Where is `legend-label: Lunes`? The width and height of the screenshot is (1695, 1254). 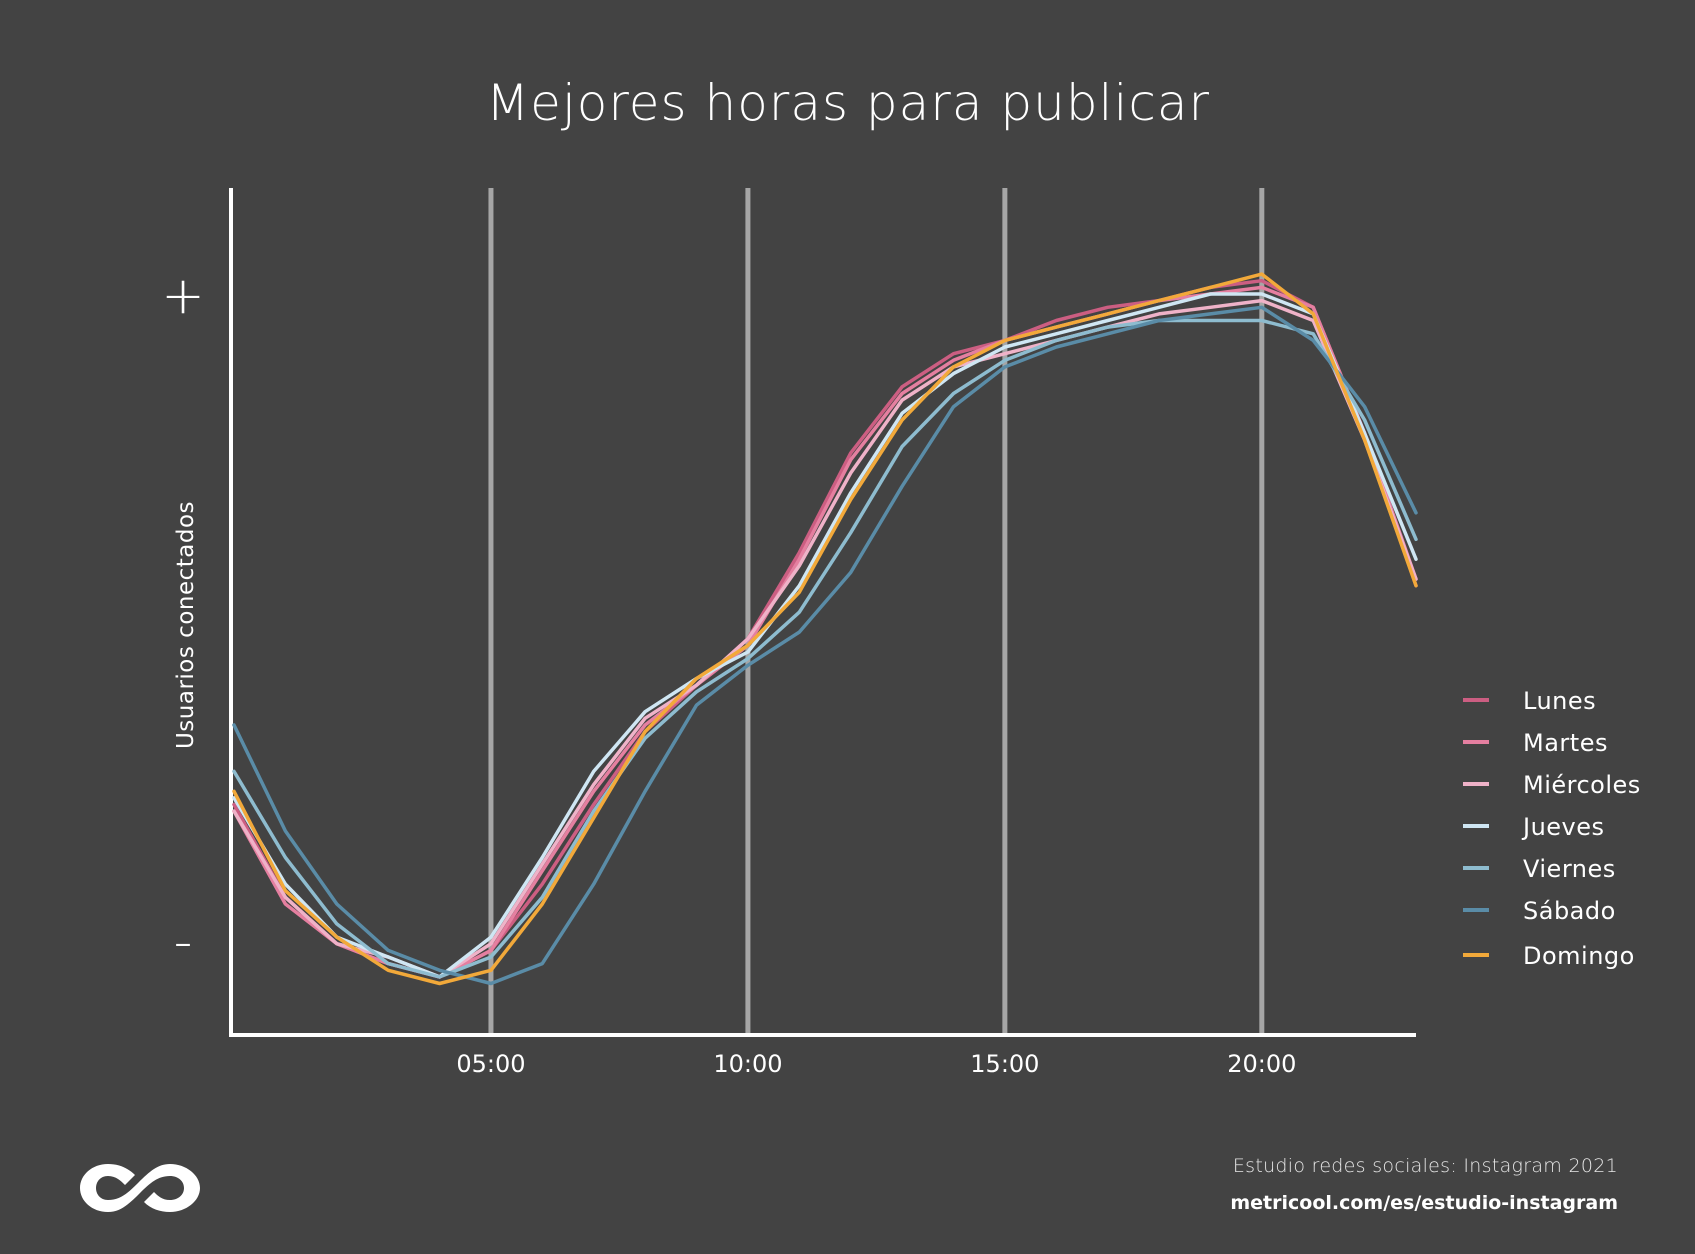 legend-label: Lunes is located at coordinates (1559, 701).